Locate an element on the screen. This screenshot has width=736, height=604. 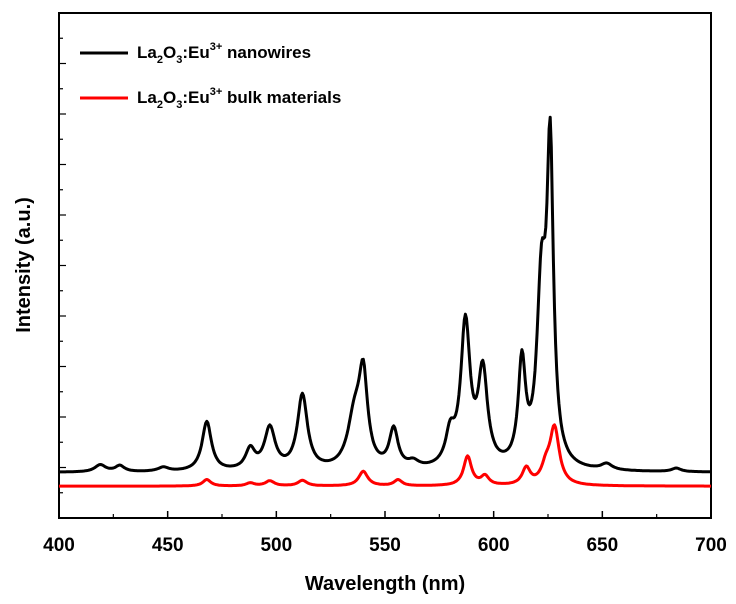
series-line-bulk is located at coordinates (385, 455).